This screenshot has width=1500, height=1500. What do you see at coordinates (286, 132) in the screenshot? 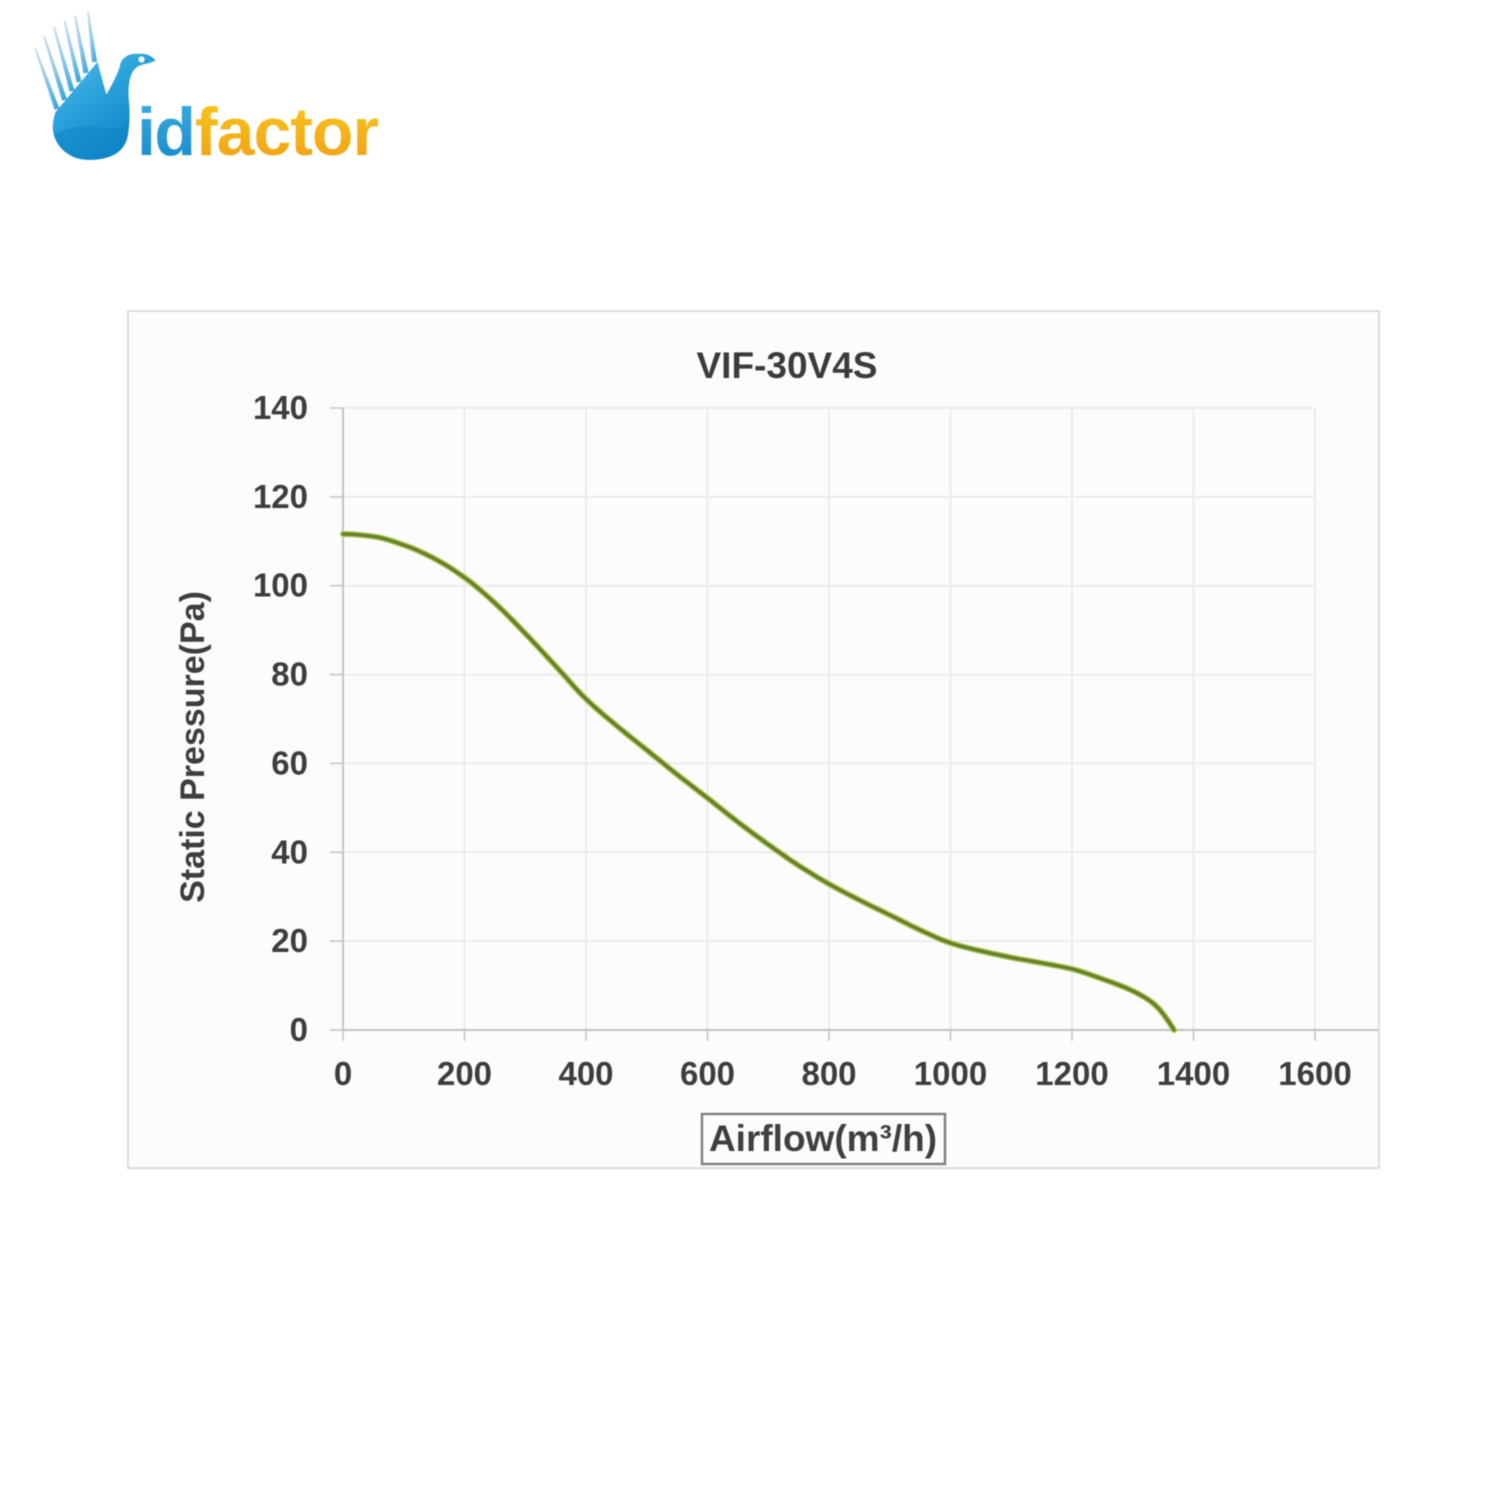
I see `svg-text: factor` at bounding box center [286, 132].